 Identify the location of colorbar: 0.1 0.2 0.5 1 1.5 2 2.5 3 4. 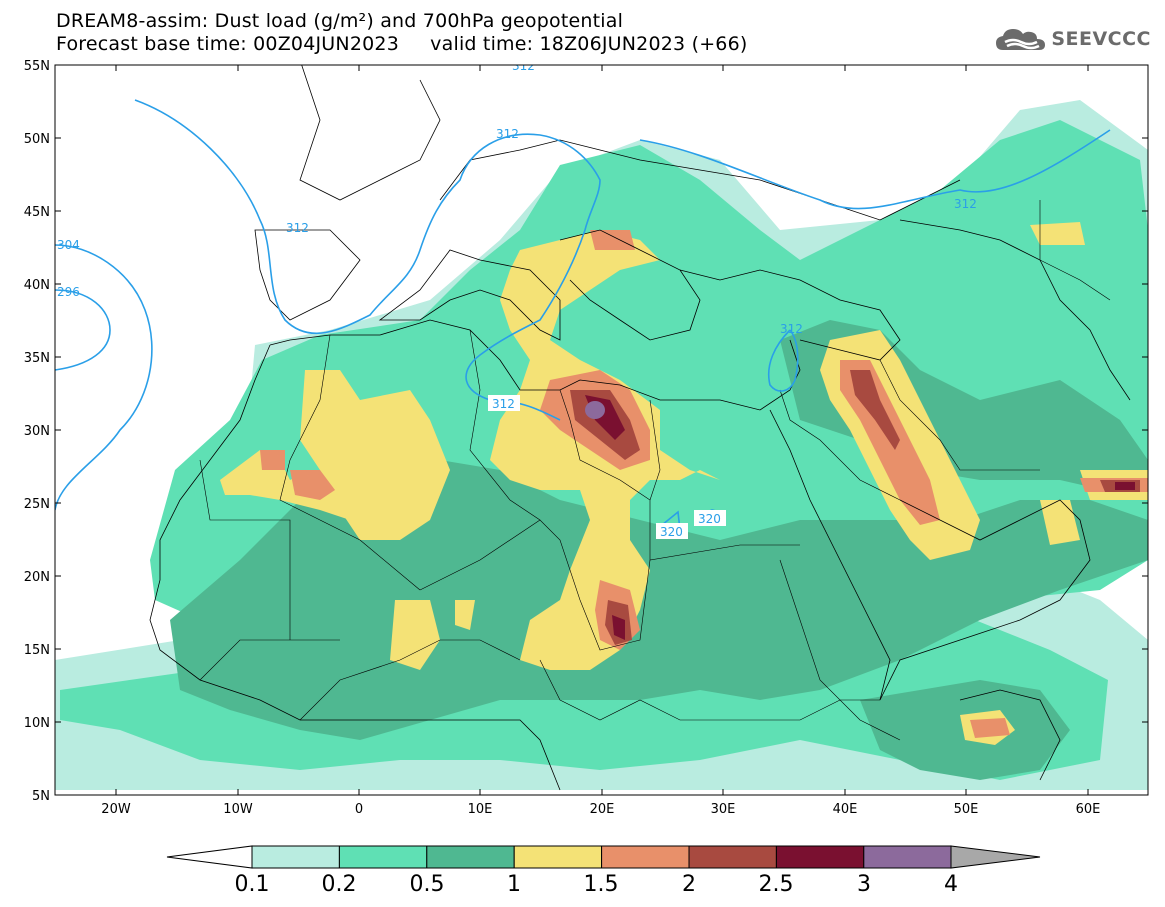
(603, 871).